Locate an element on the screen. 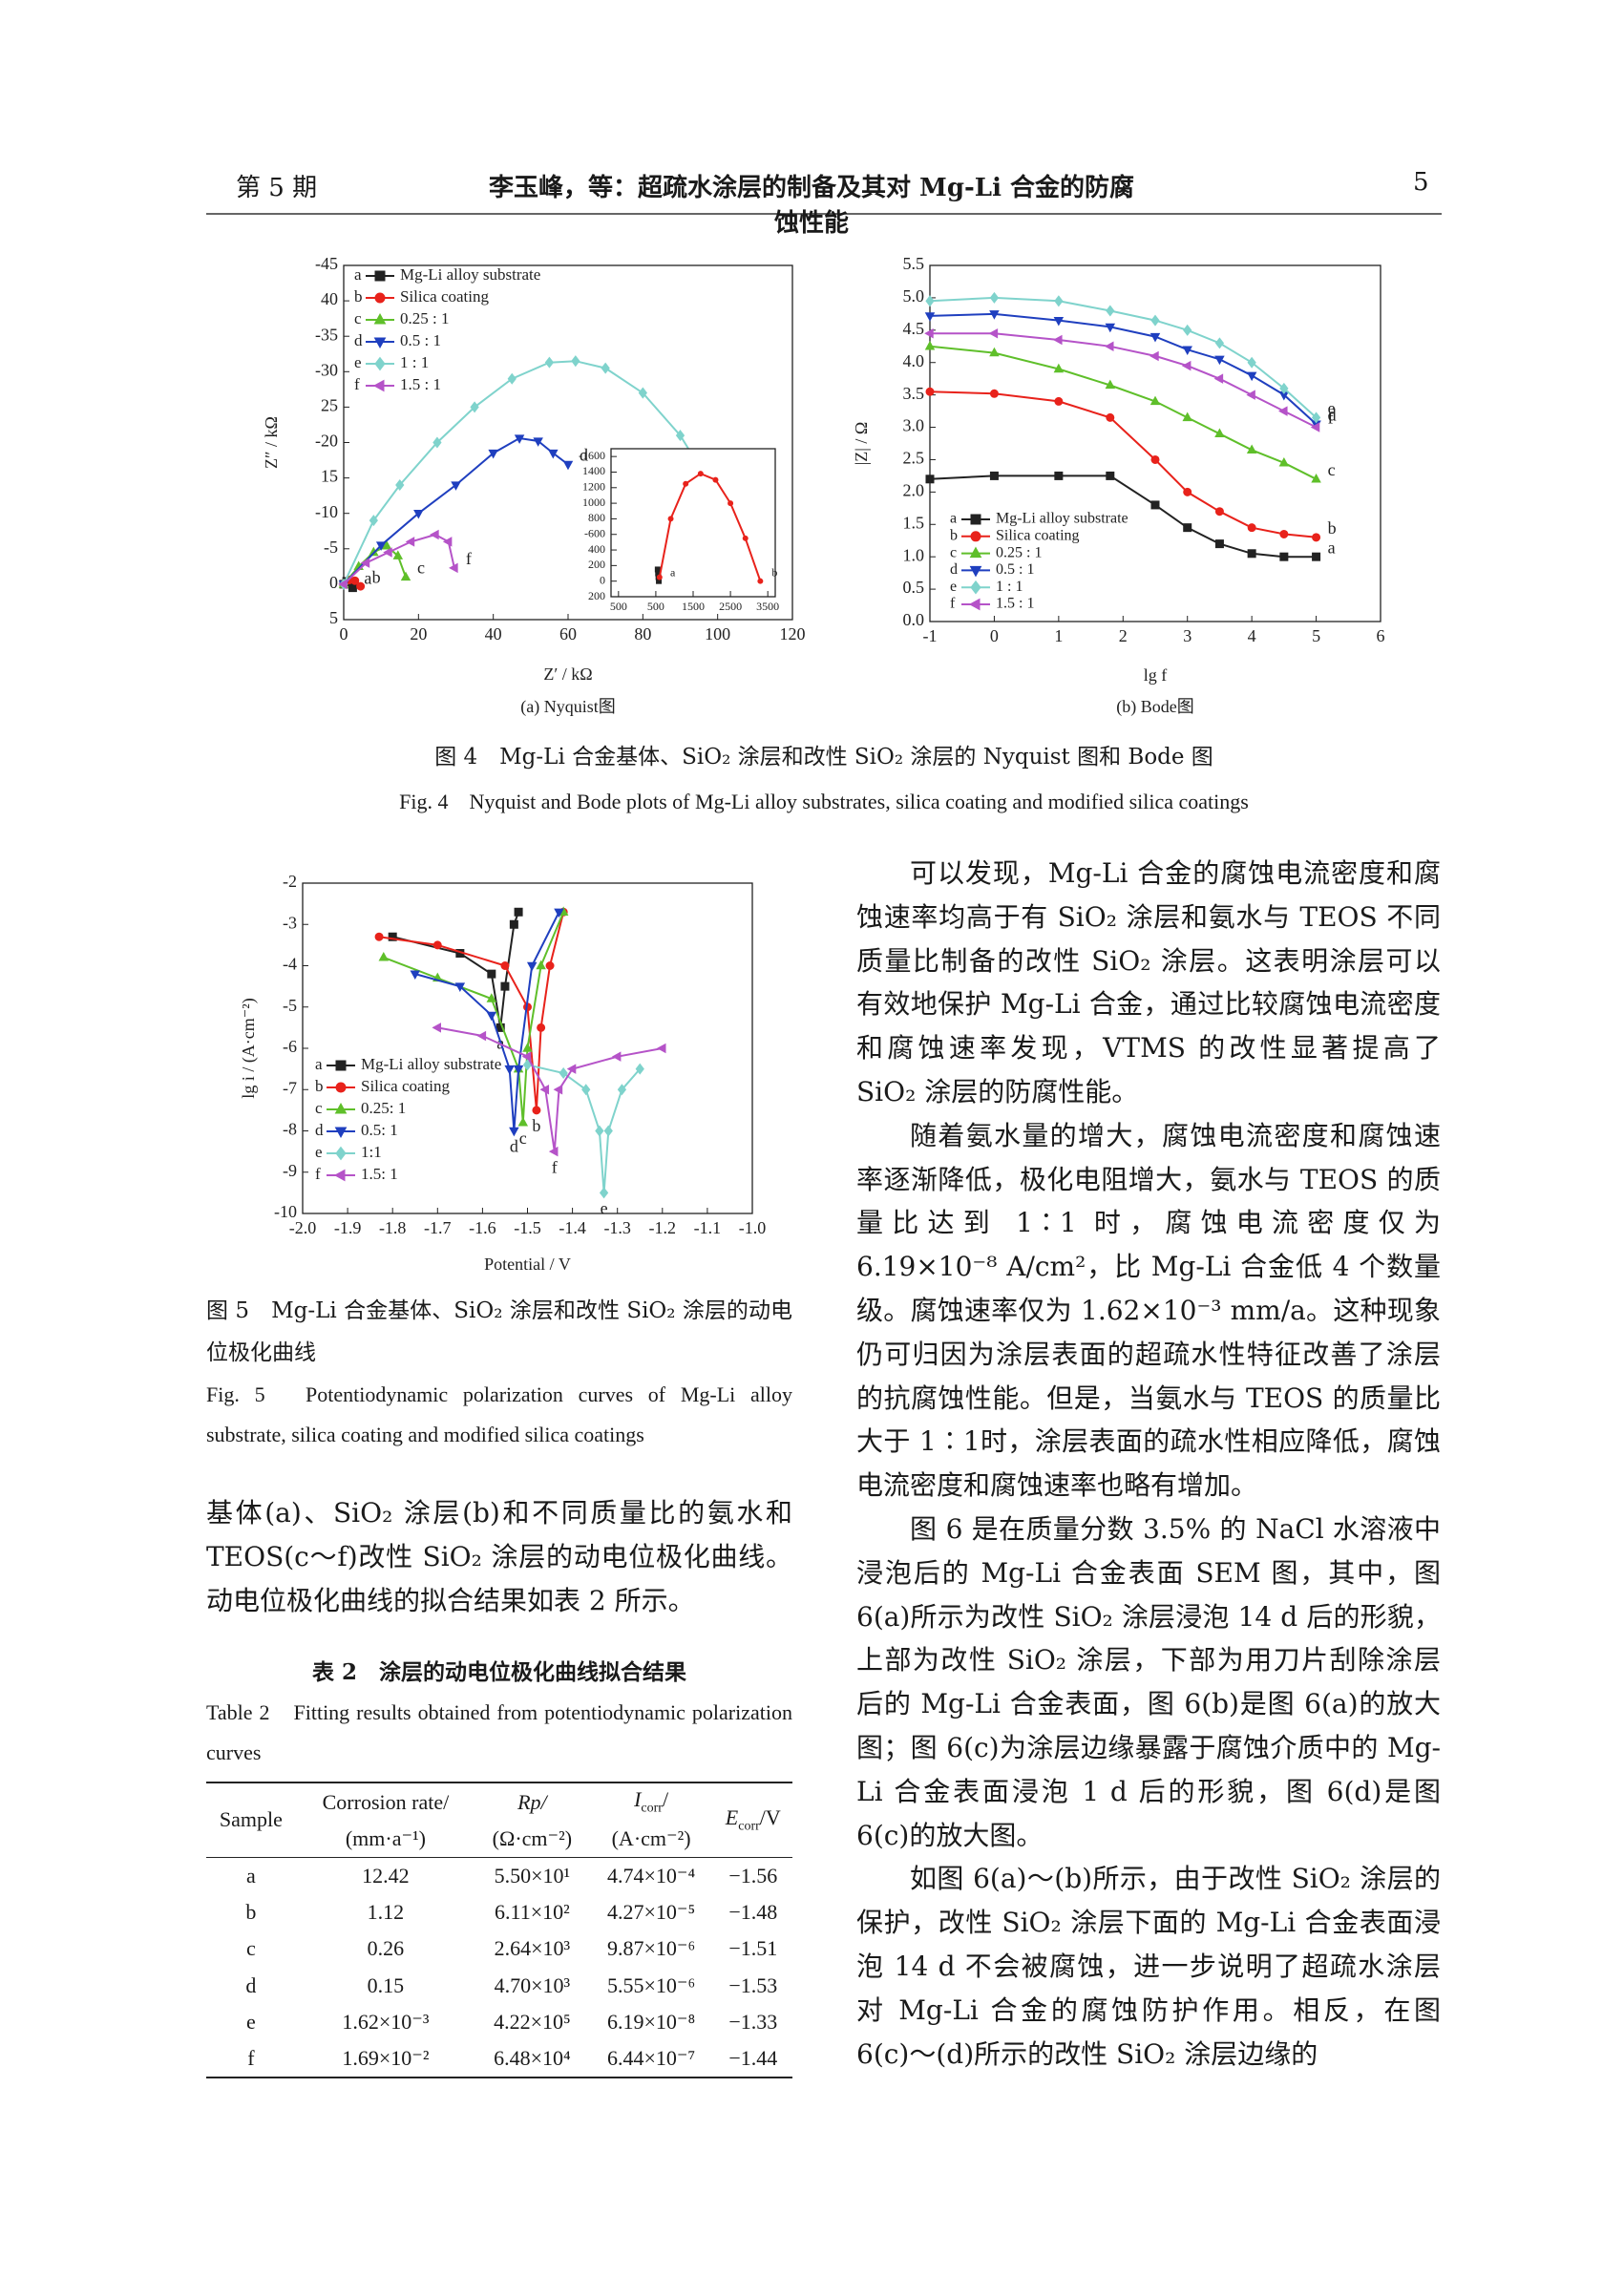  x-tick-label: 120 is located at coordinates (793, 633).